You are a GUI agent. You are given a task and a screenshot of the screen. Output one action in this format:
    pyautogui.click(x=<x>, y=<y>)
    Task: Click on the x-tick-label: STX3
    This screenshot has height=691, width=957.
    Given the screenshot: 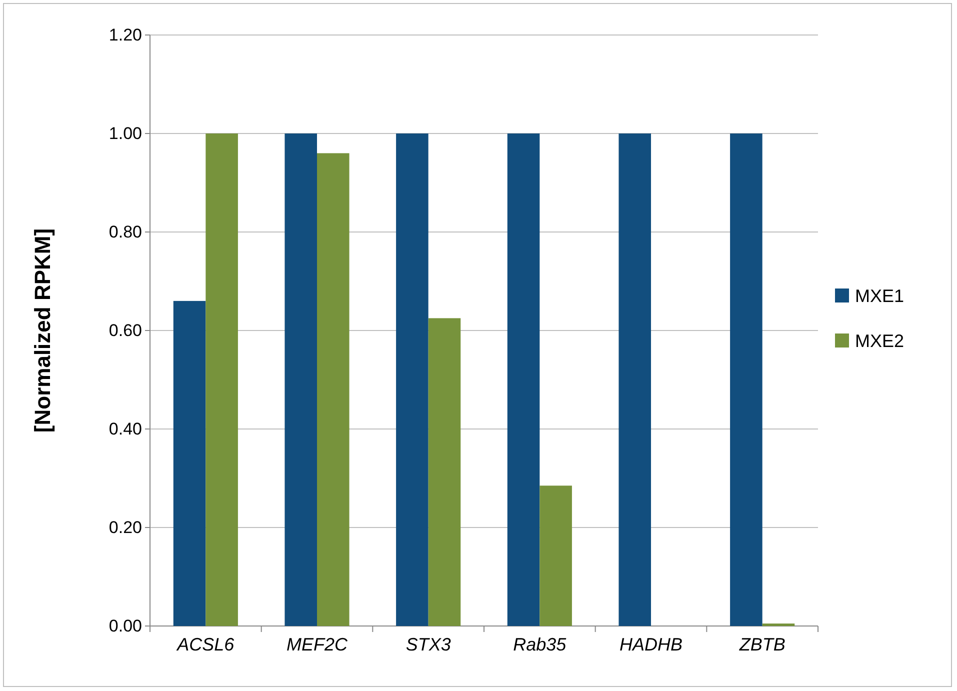 What is the action you would take?
    pyautogui.click(x=428, y=644)
    